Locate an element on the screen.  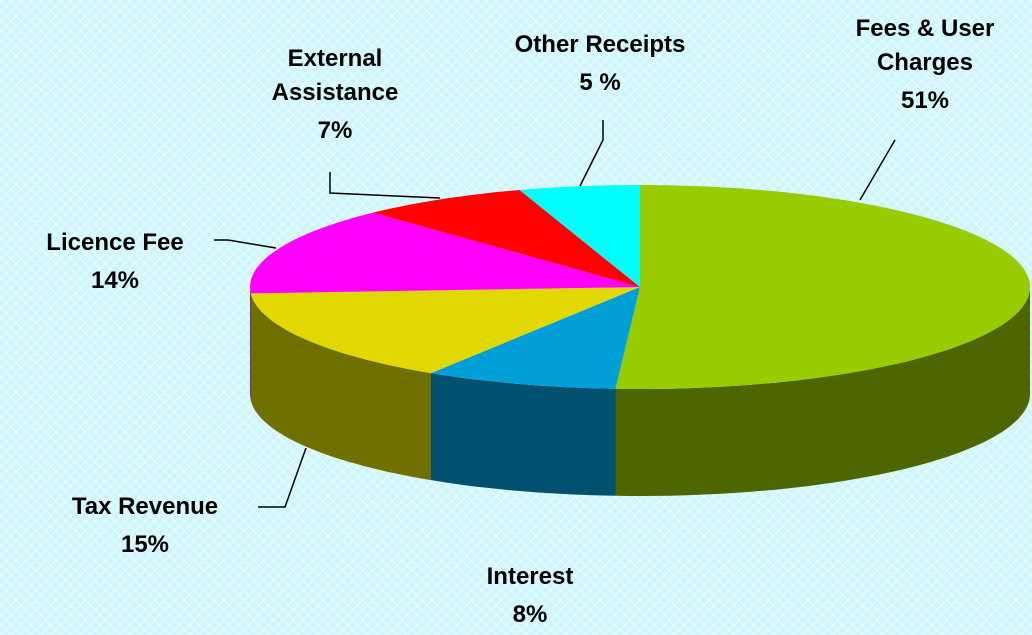
slice-label: Fees & User Charges is located at coordinates (925, 45).